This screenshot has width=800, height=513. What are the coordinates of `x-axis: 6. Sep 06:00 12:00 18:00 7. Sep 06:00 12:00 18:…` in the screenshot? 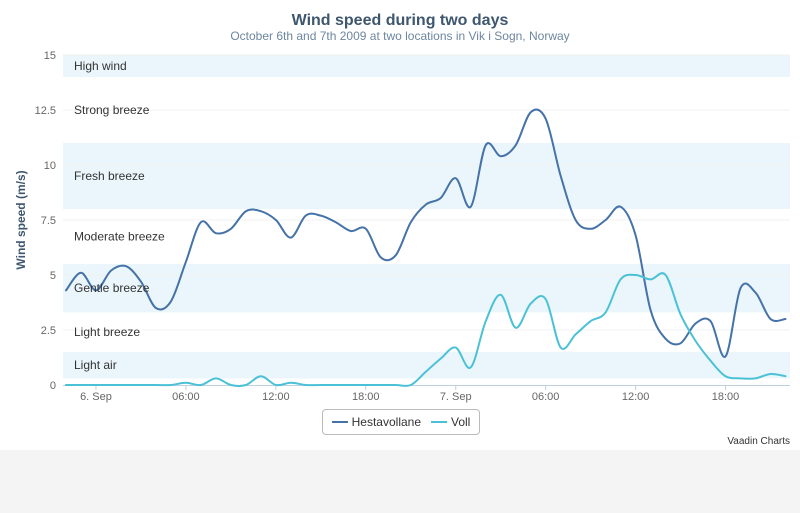 It's located at (426, 394).